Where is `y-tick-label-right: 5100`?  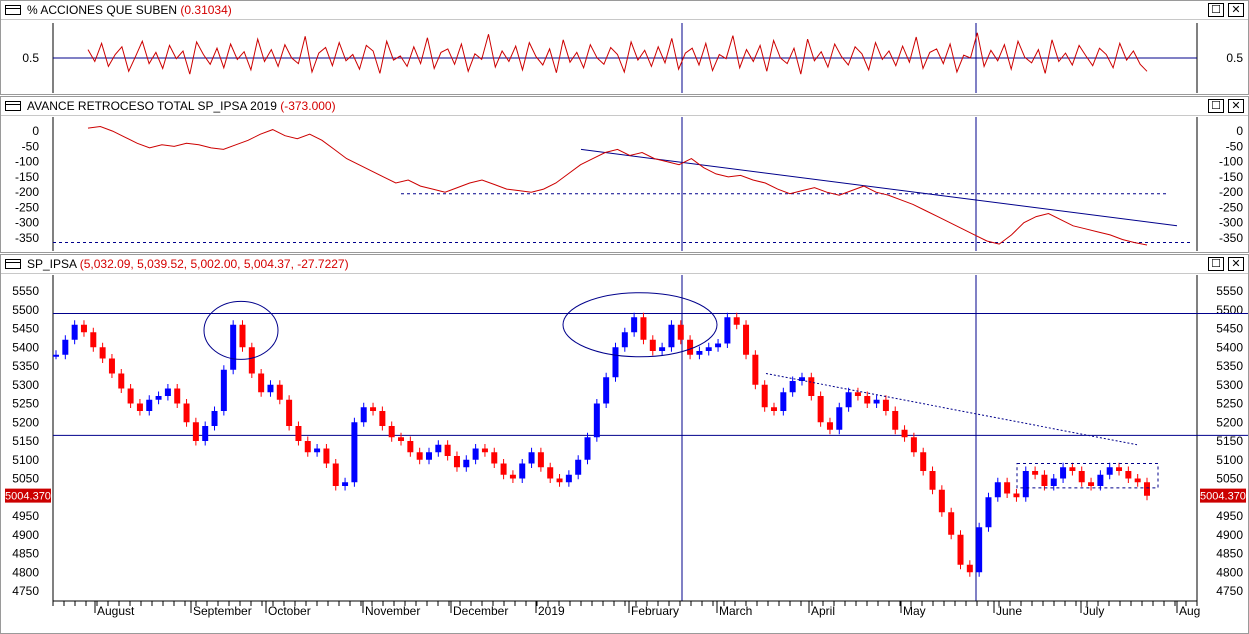 y-tick-label-right: 5100 is located at coordinates (1229, 460).